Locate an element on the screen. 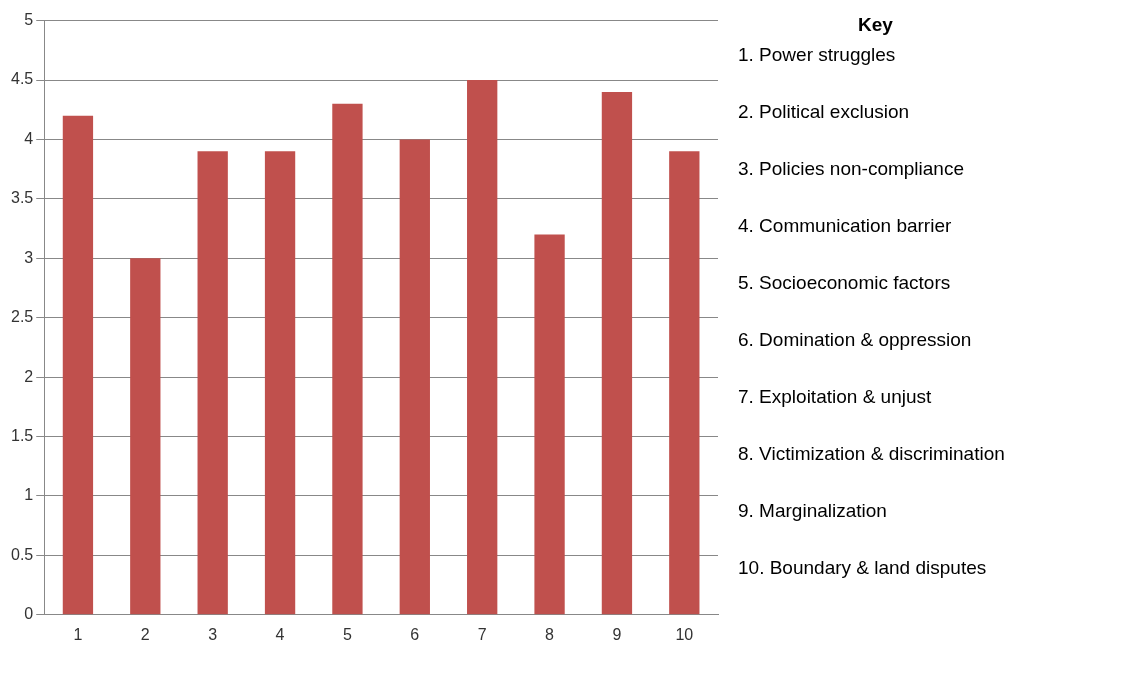 The height and width of the screenshot is (698, 1133). text: 7. Exploitation & unjust is located at coordinates (835, 397).